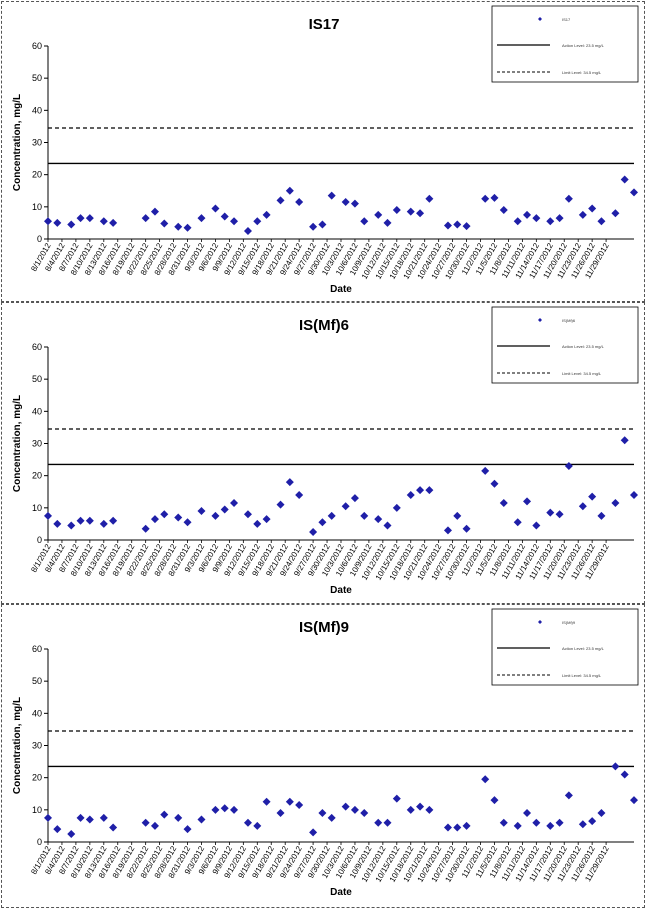 Image resolution: width=648 pixels, height=909 pixels. I want to click on y-tick-label: 10, so click(37, 810).